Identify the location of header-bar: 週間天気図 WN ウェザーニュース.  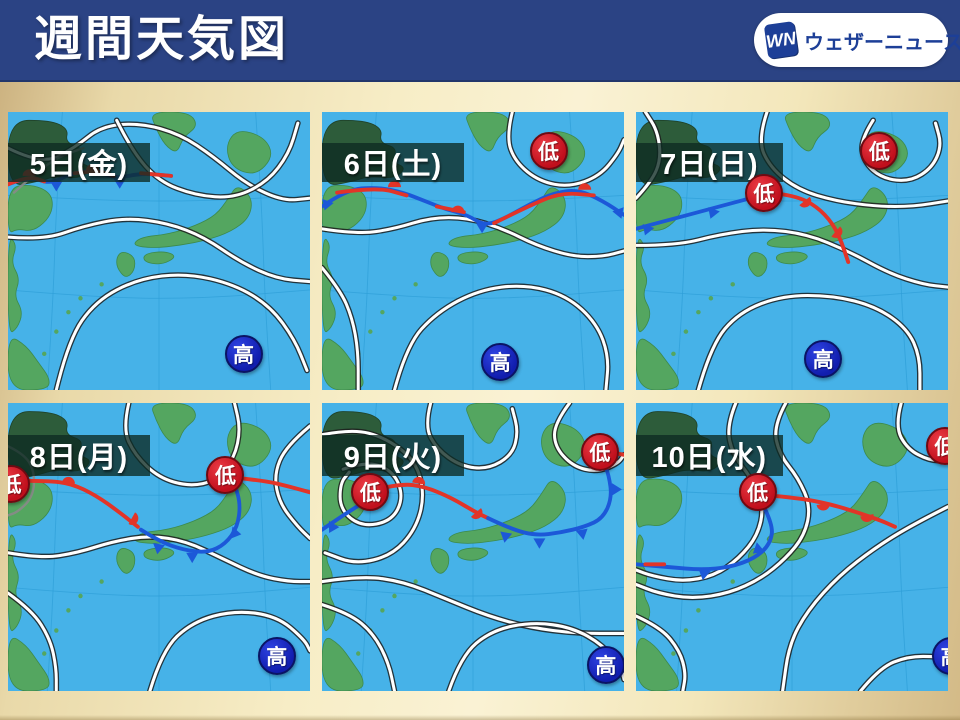
(480, 41).